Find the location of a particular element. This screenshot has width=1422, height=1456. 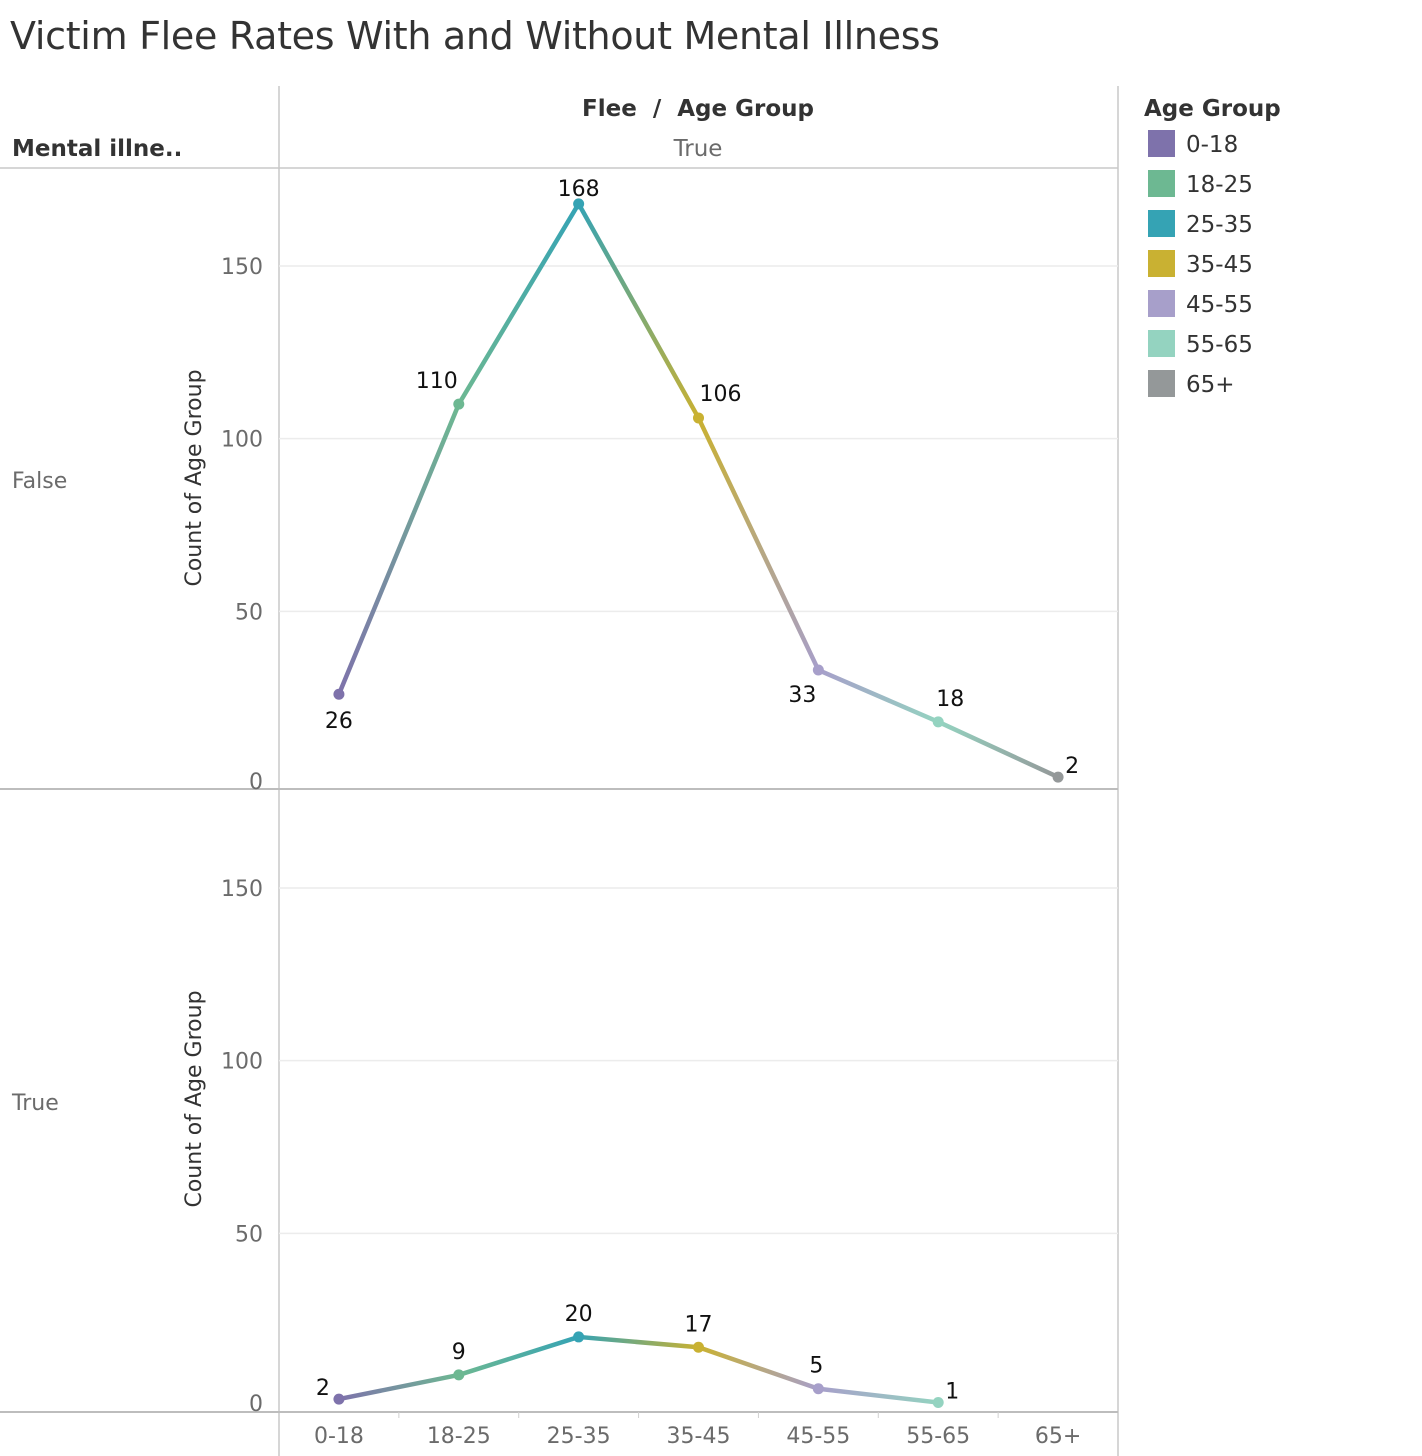

x-tick-label: 45-55 is located at coordinates (818, 1436).